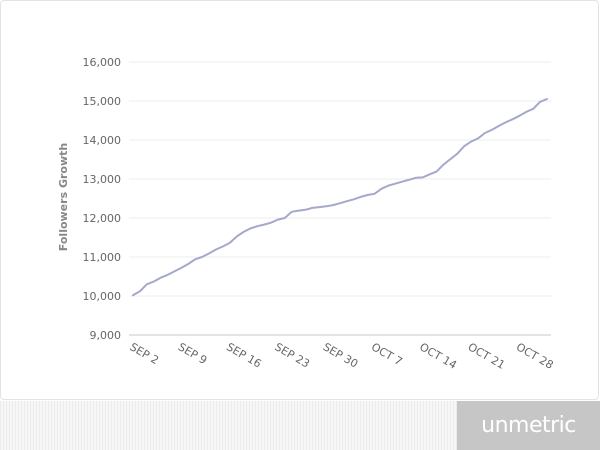 The width and height of the screenshot is (600, 450). Describe the element at coordinates (243, 355) in the screenshot. I see `x-tick-label: SEP 16` at that location.